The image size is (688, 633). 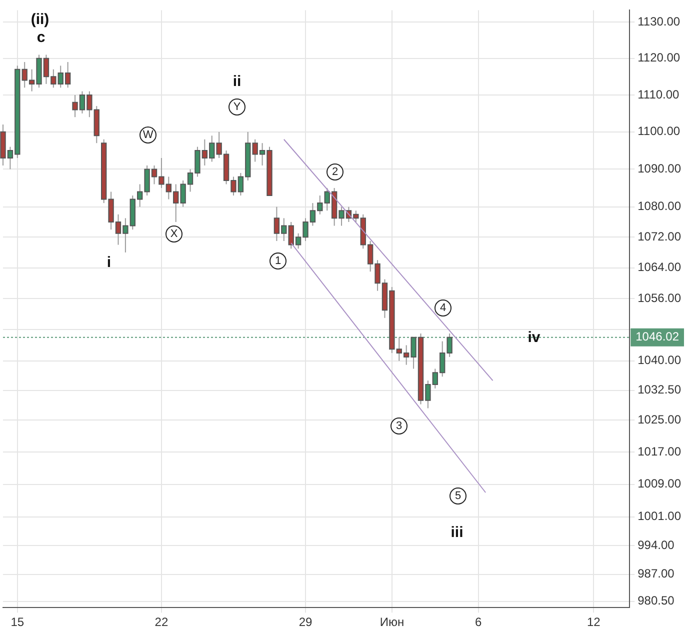 What do you see at coordinates (660, 389) in the screenshot?
I see `y-tick-label: 1032.50` at bounding box center [660, 389].